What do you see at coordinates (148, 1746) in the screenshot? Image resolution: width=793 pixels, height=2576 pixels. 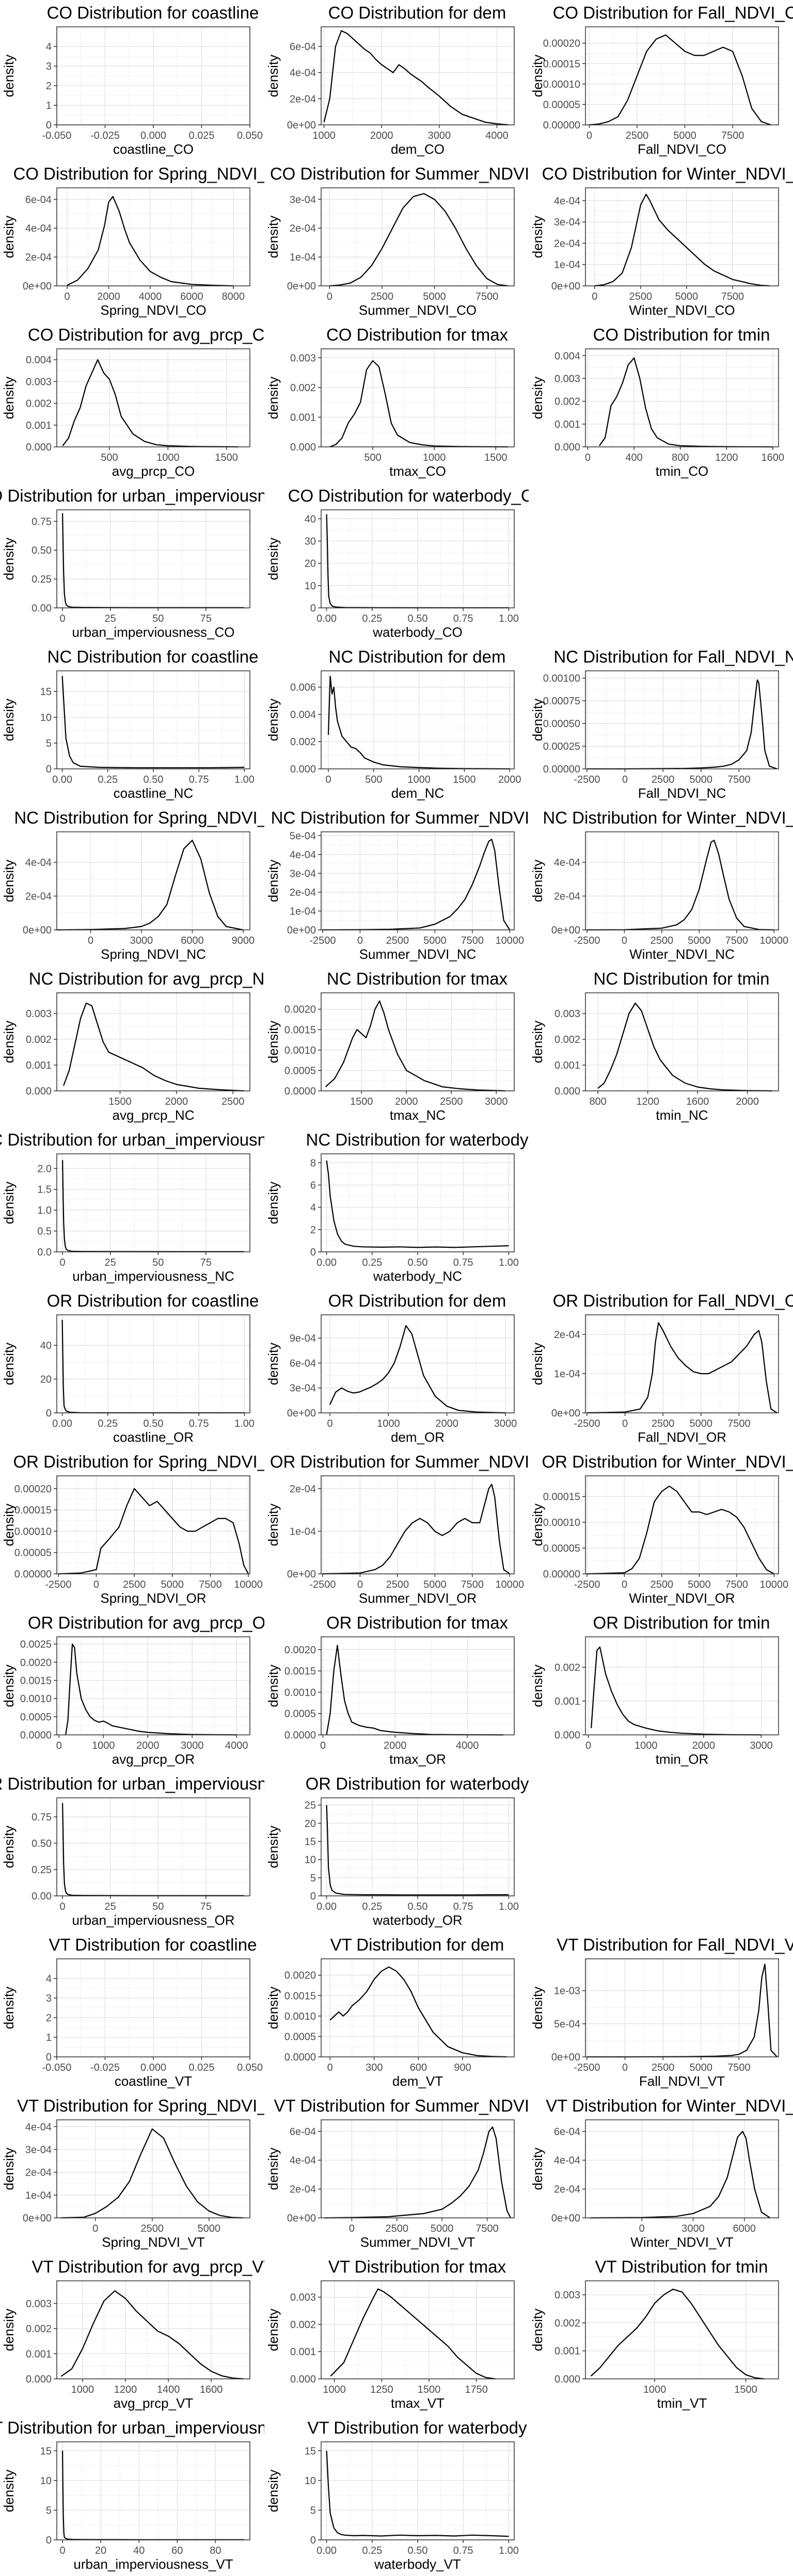 I see `x-tick-label: 2000` at bounding box center [148, 1746].